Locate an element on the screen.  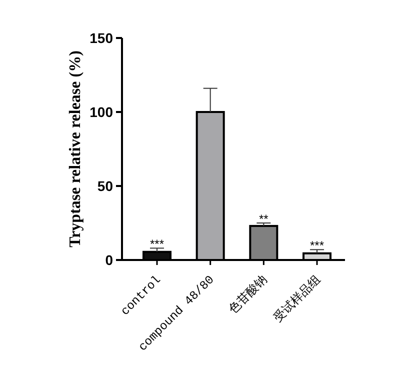
y-tick-label: 0 is located at coordinates (109, 260).